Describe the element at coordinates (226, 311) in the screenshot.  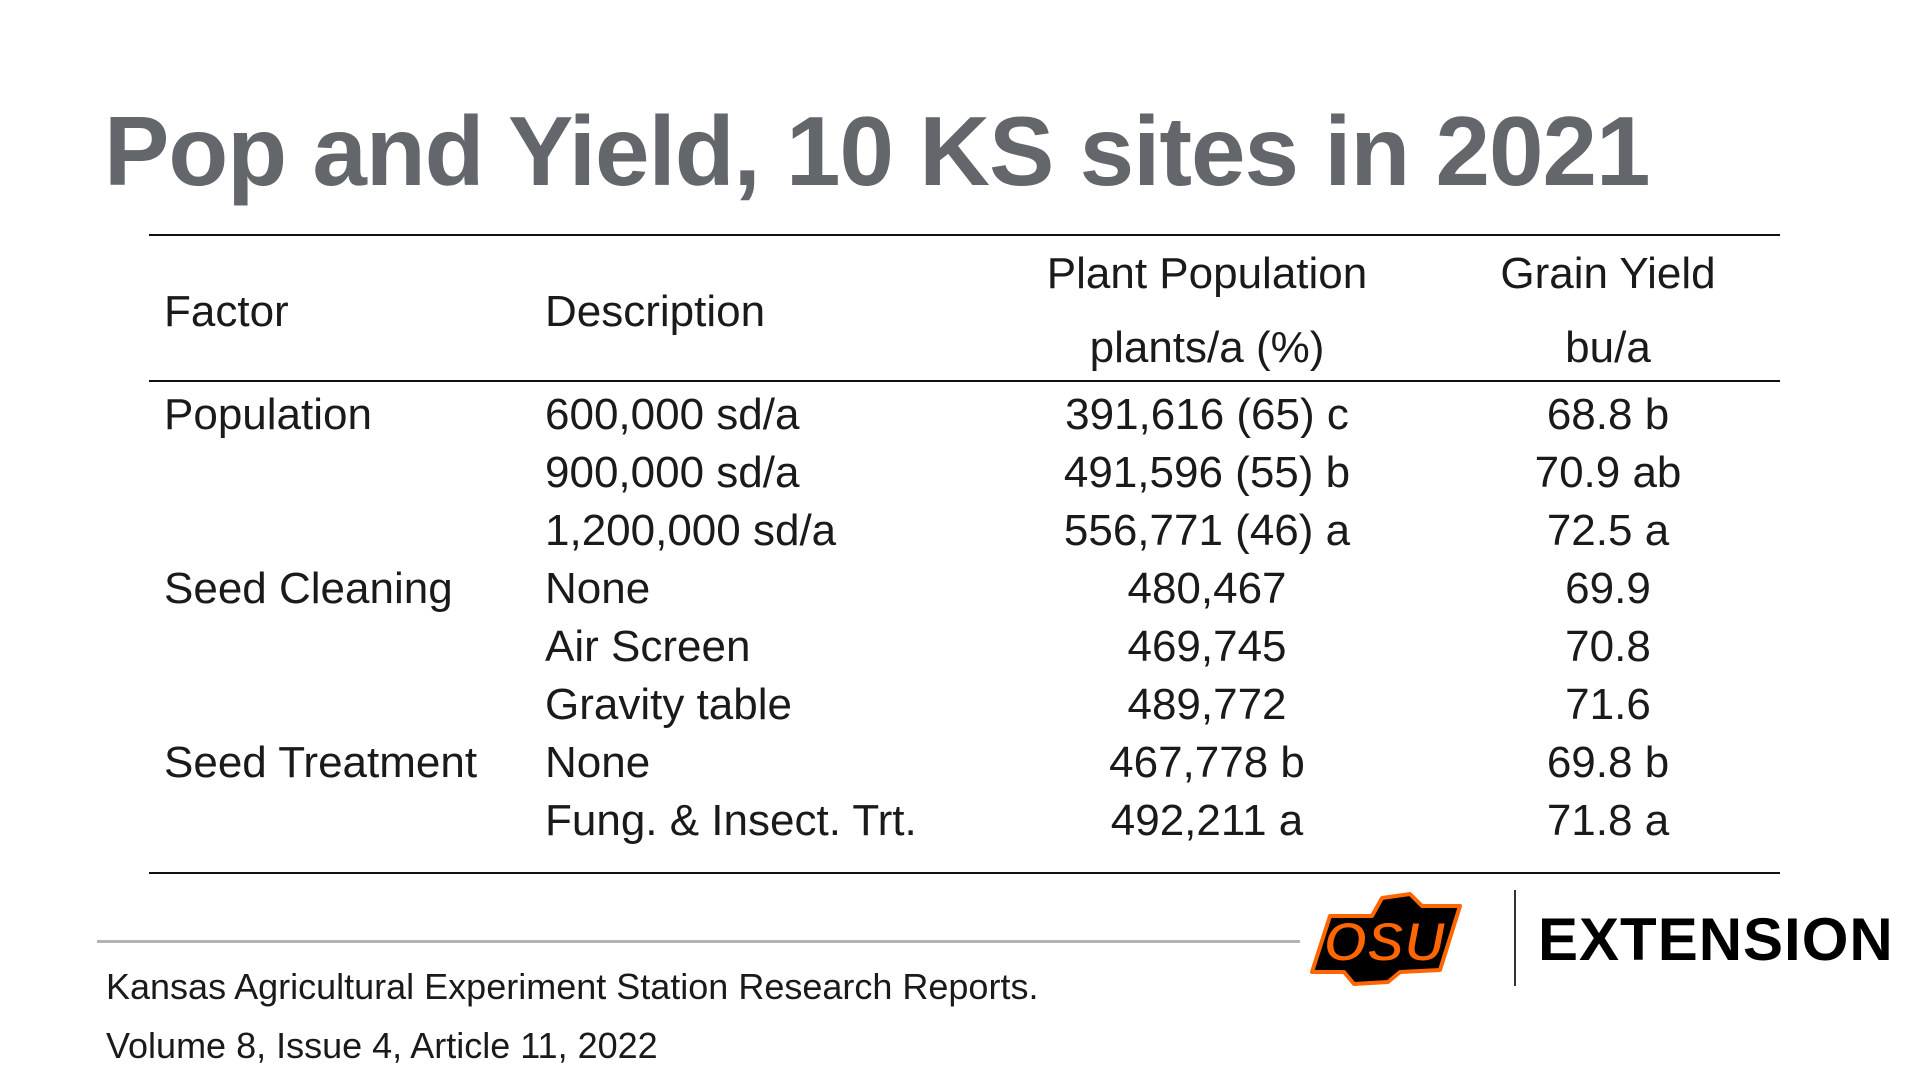
I see `header-factor: Factor` at that location.